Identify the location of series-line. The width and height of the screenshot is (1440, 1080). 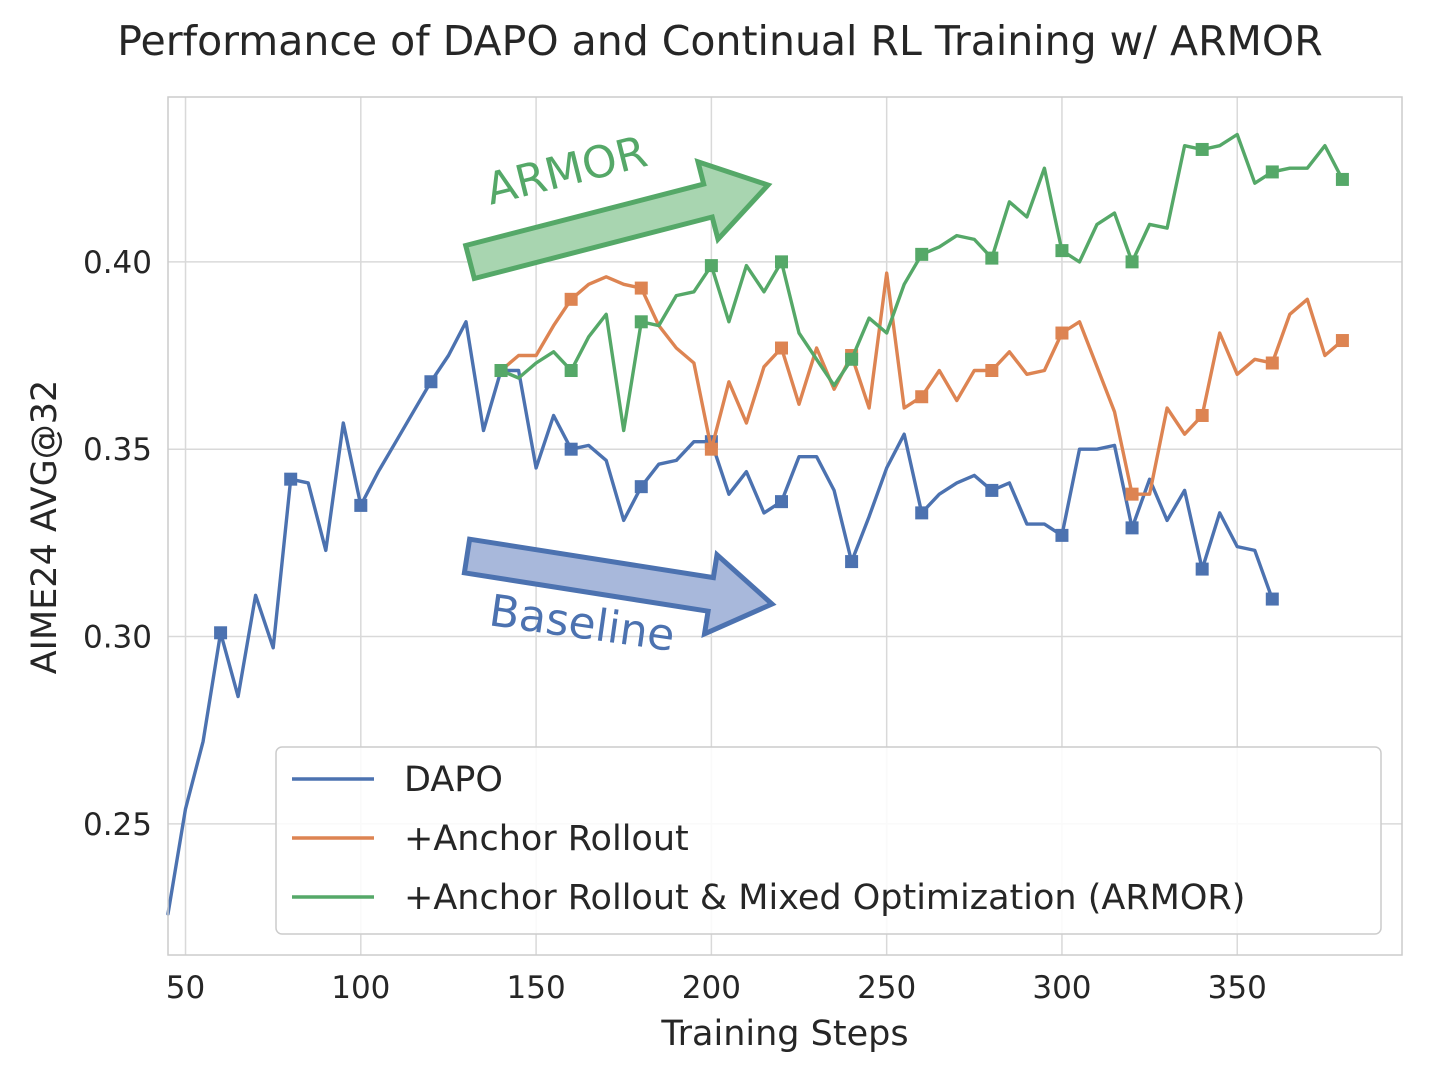
(922, 383).